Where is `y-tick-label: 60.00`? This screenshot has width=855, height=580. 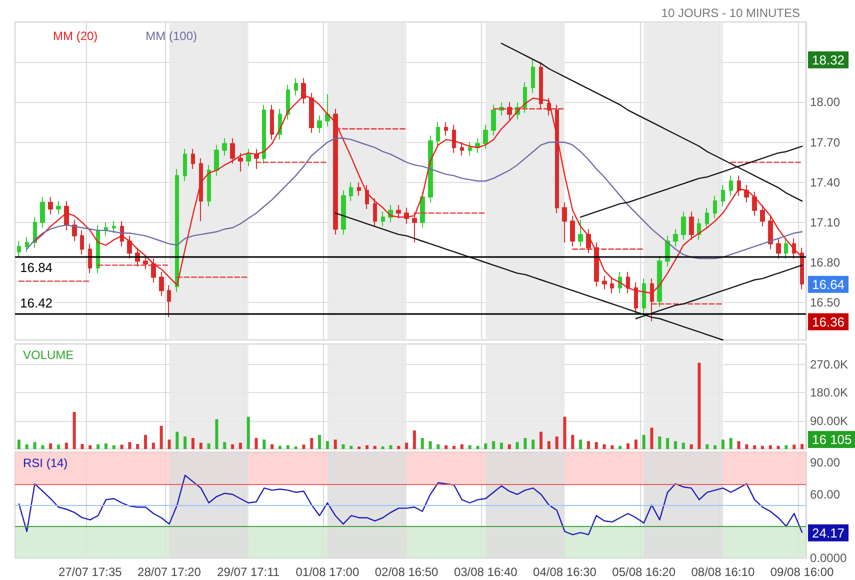 y-tick-label: 60.00 is located at coordinates (825, 494).